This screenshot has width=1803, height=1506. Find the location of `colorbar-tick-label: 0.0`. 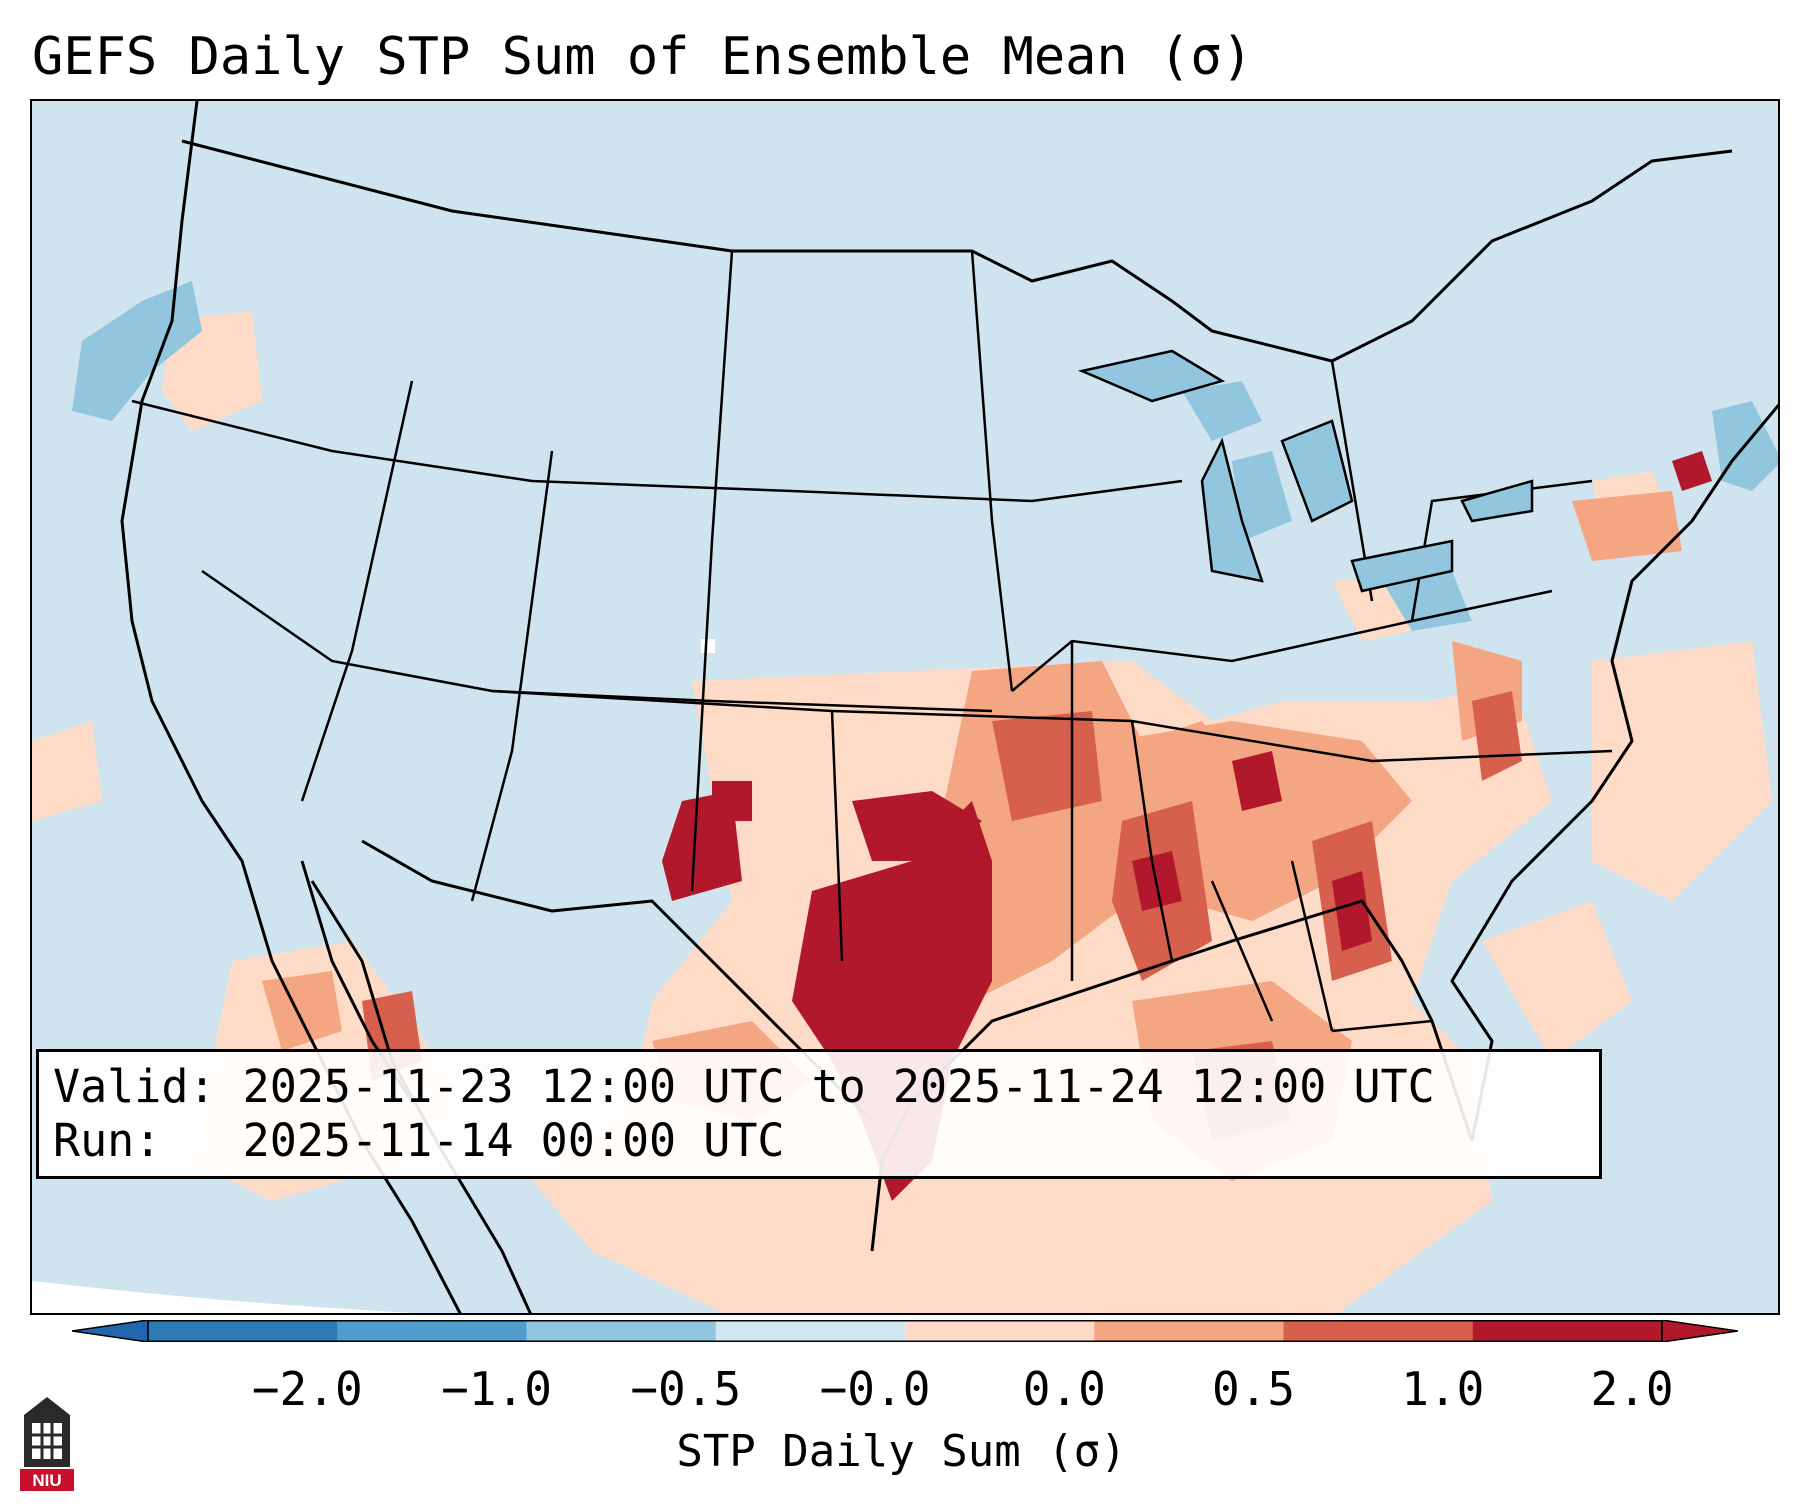

colorbar-tick-label: 0.0 is located at coordinates (1064, 1389).